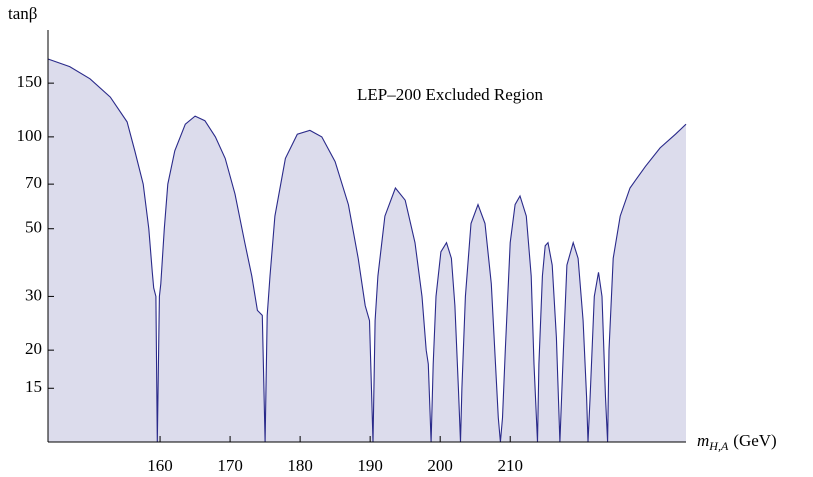 This screenshot has height=477, width=813. What do you see at coordinates (33, 348) in the screenshot?
I see `y-tick-label: 20` at bounding box center [33, 348].